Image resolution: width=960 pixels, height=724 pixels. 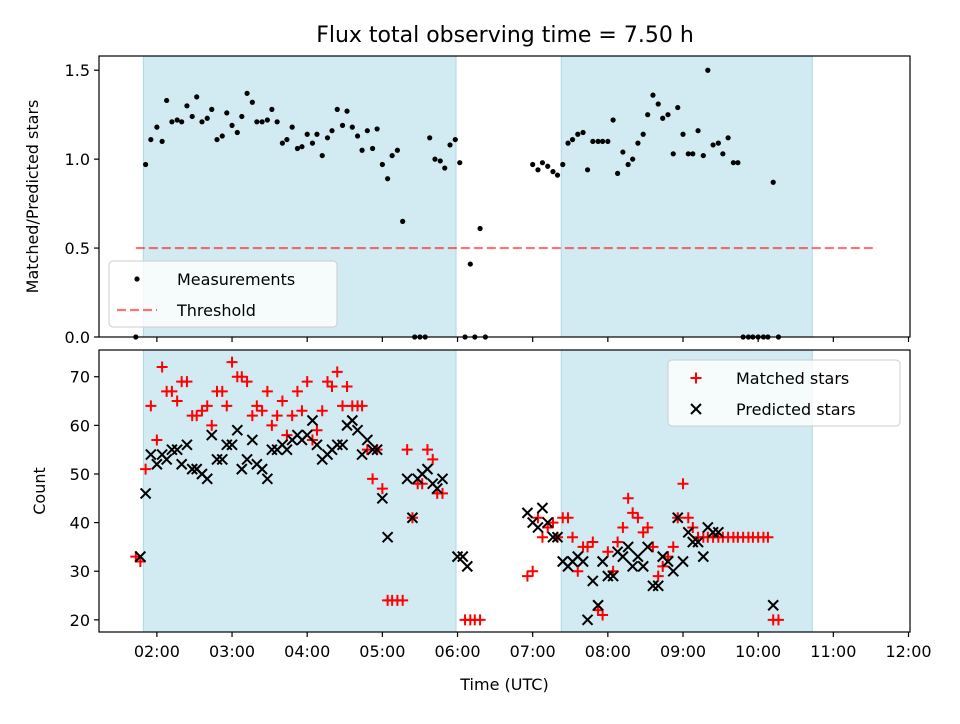 What do you see at coordinates (505, 35) in the screenshot?
I see `figure-title: Flux total observing time = 7.50 h` at bounding box center [505, 35].